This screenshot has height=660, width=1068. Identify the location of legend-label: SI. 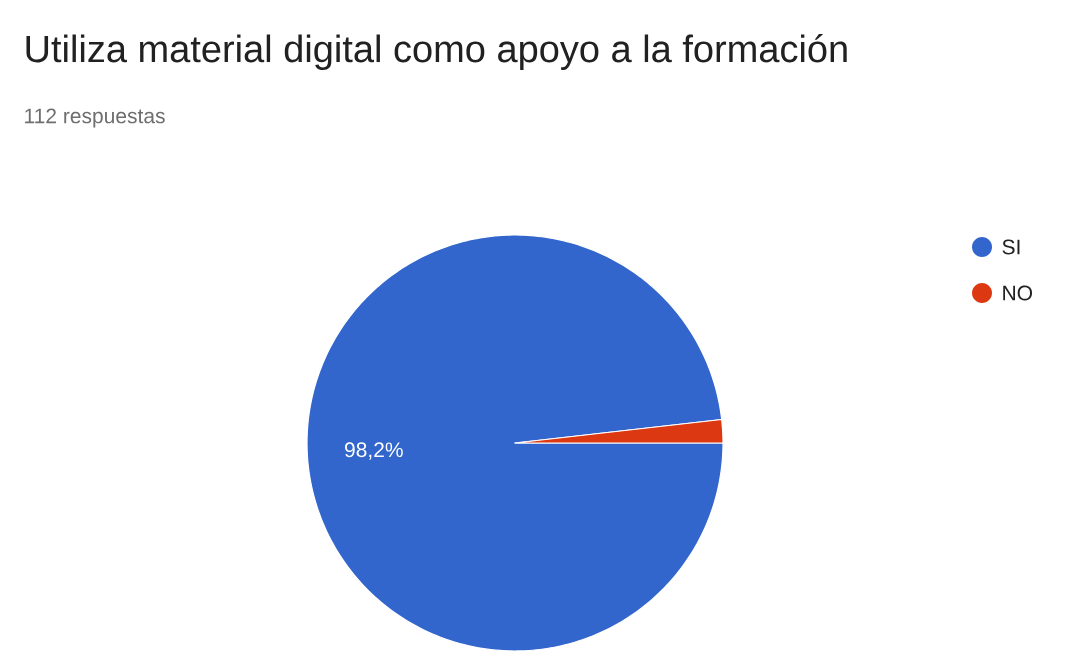
(1011, 247).